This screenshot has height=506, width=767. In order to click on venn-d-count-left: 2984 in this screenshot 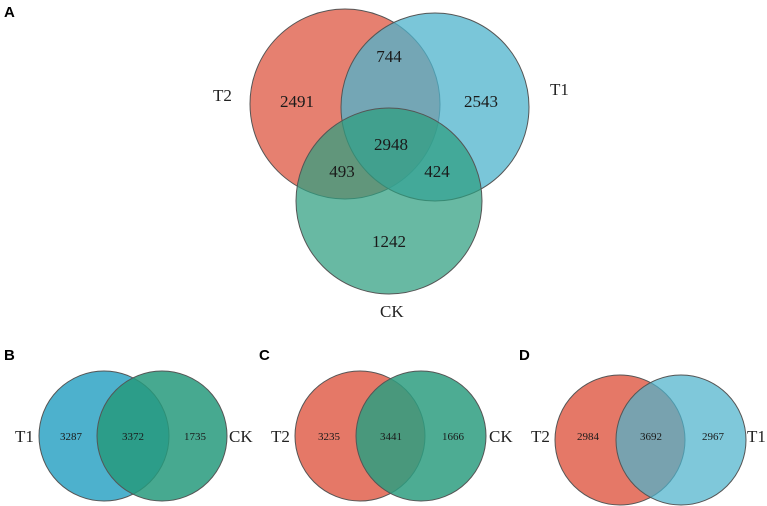, I will do `click(588, 437)`.